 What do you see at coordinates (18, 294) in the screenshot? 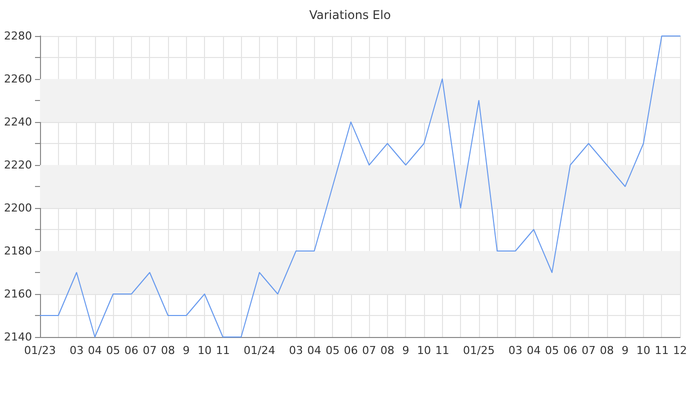
I see `y-tick-label: 2160` at bounding box center [18, 294].